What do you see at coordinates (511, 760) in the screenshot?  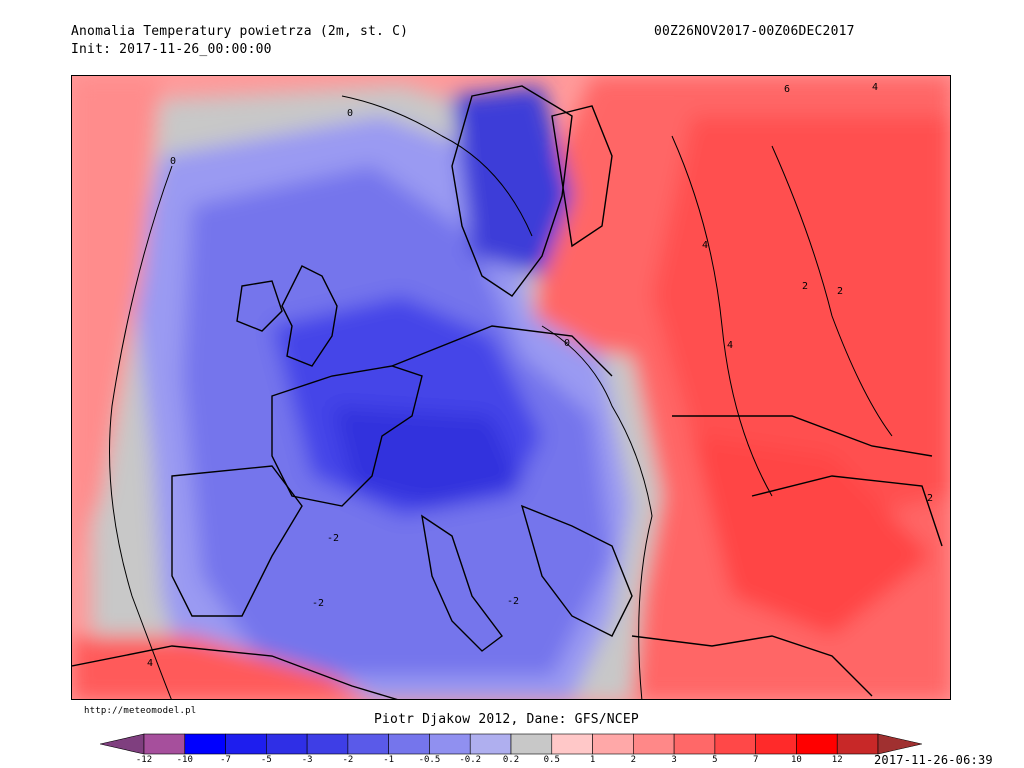 I see `legend-label: 0.2` at bounding box center [511, 760].